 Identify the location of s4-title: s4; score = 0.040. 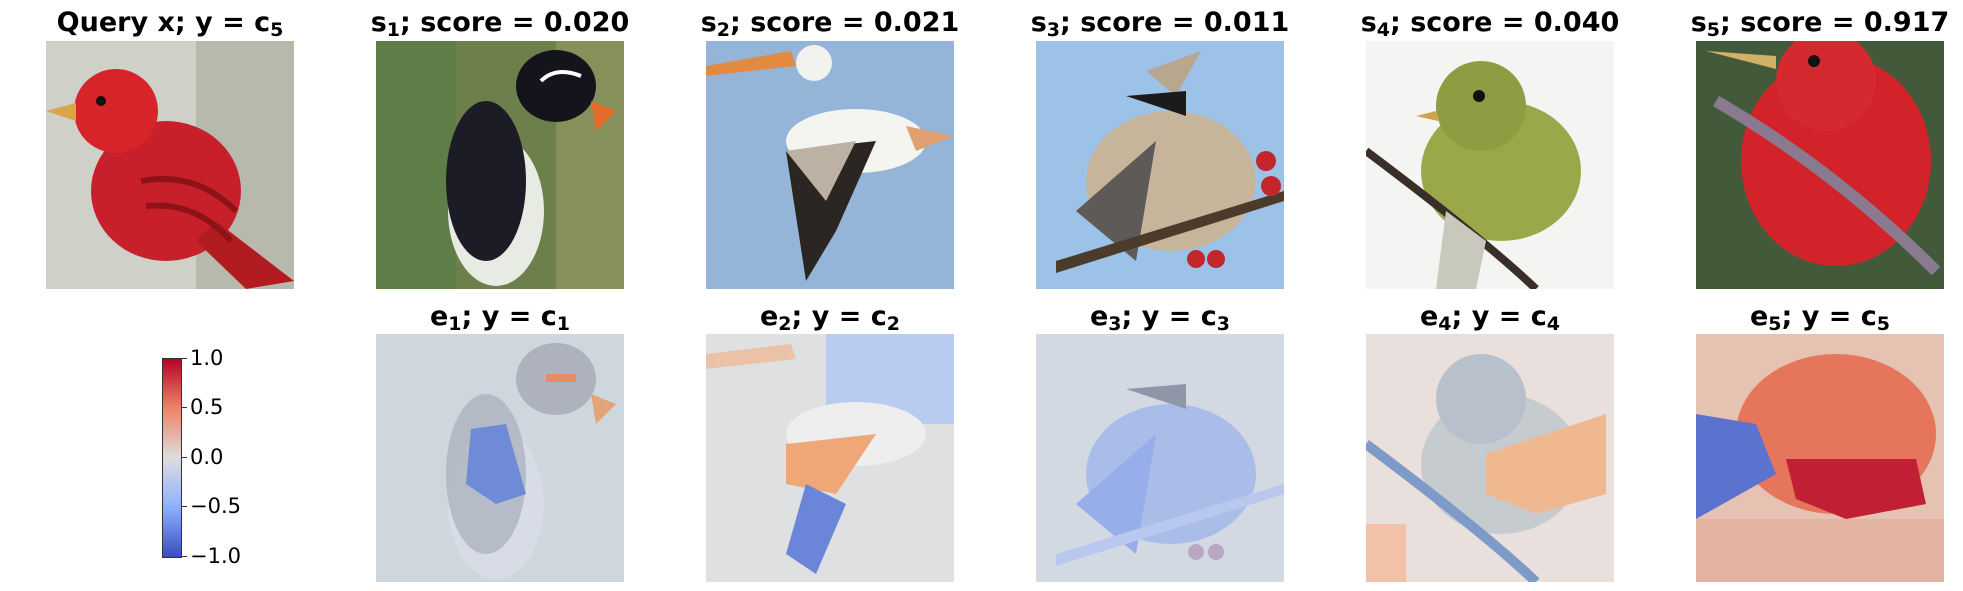
(1490, 24).